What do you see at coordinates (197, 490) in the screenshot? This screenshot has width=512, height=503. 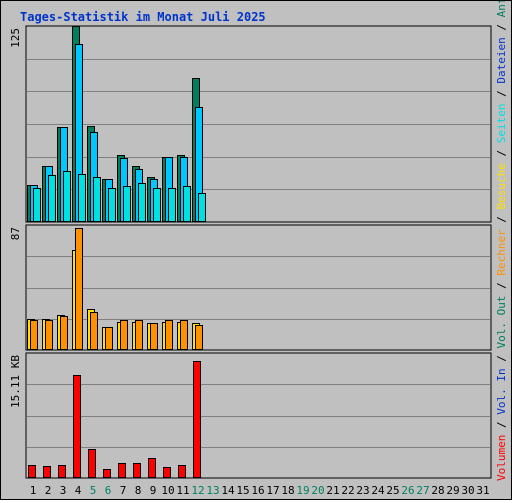 I see `x-tick-label-12: 12` at bounding box center [197, 490].